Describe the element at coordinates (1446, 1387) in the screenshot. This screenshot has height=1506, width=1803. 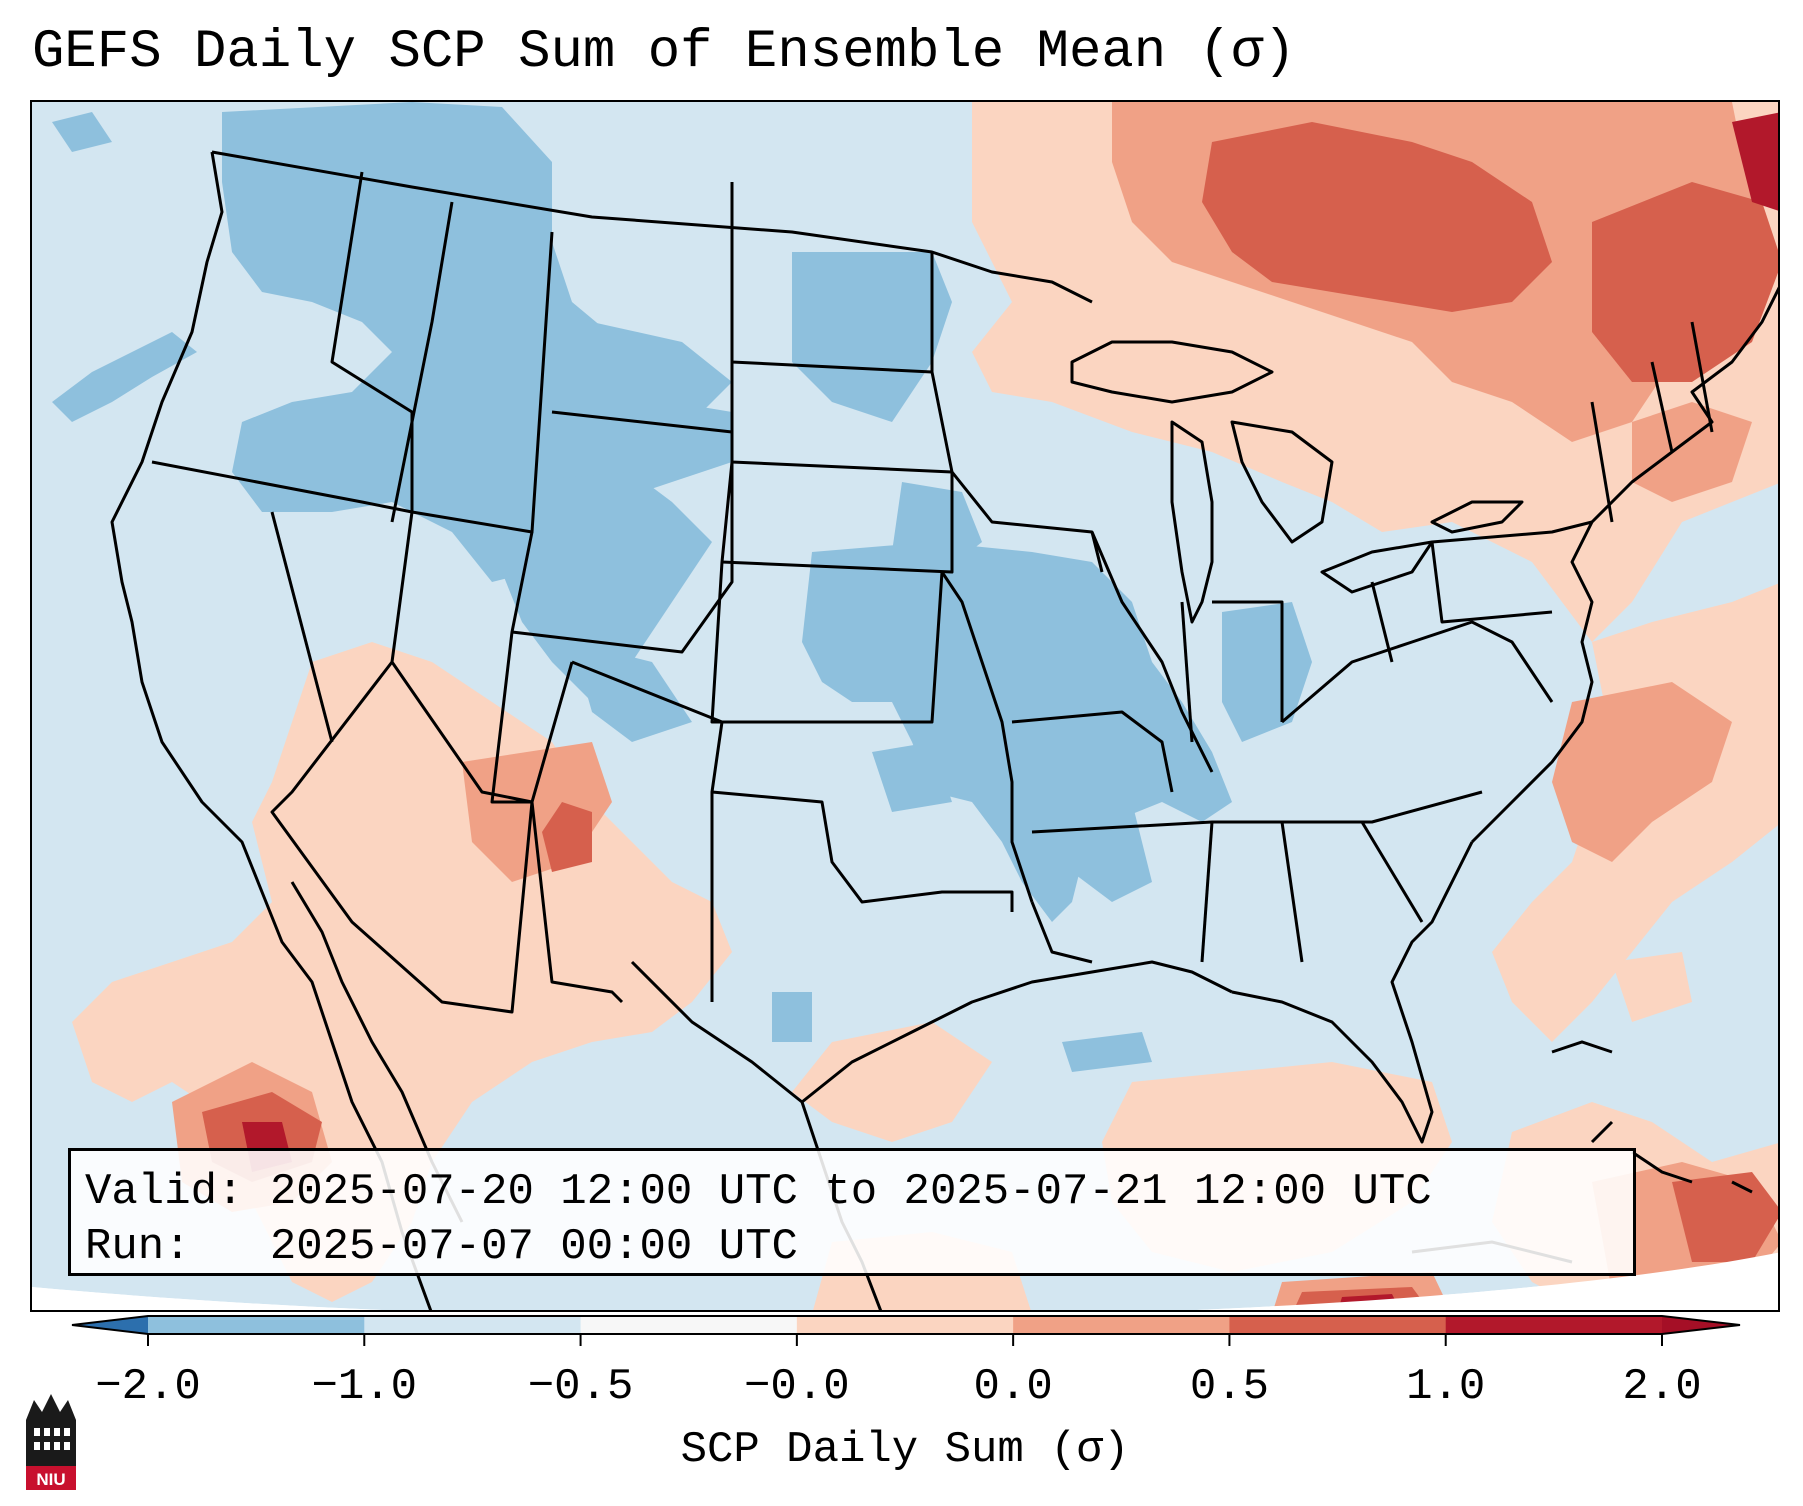
I see `colorbar-tick-label: 1.0` at that location.